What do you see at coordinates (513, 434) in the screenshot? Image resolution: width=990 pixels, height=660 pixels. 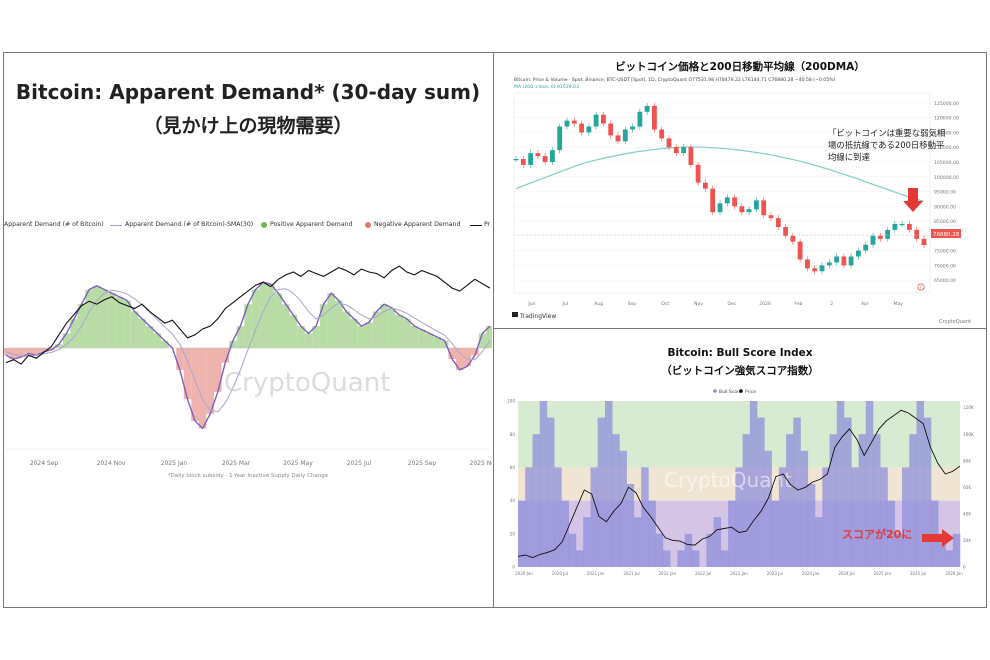 I see `y-left-tick-label: 80` at bounding box center [513, 434].